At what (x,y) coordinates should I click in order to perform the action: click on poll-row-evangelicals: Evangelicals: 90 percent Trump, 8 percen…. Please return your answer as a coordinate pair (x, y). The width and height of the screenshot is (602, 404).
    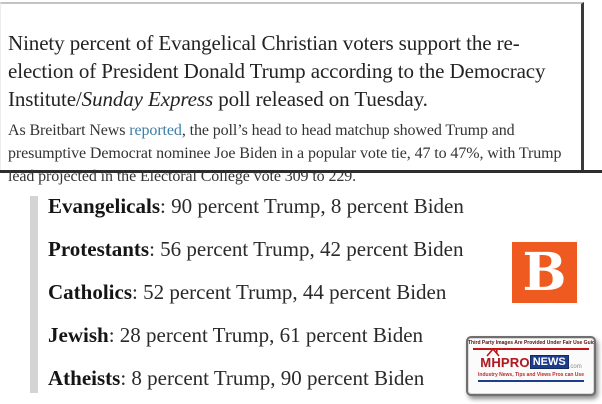
    Looking at the image, I should click on (278, 206).